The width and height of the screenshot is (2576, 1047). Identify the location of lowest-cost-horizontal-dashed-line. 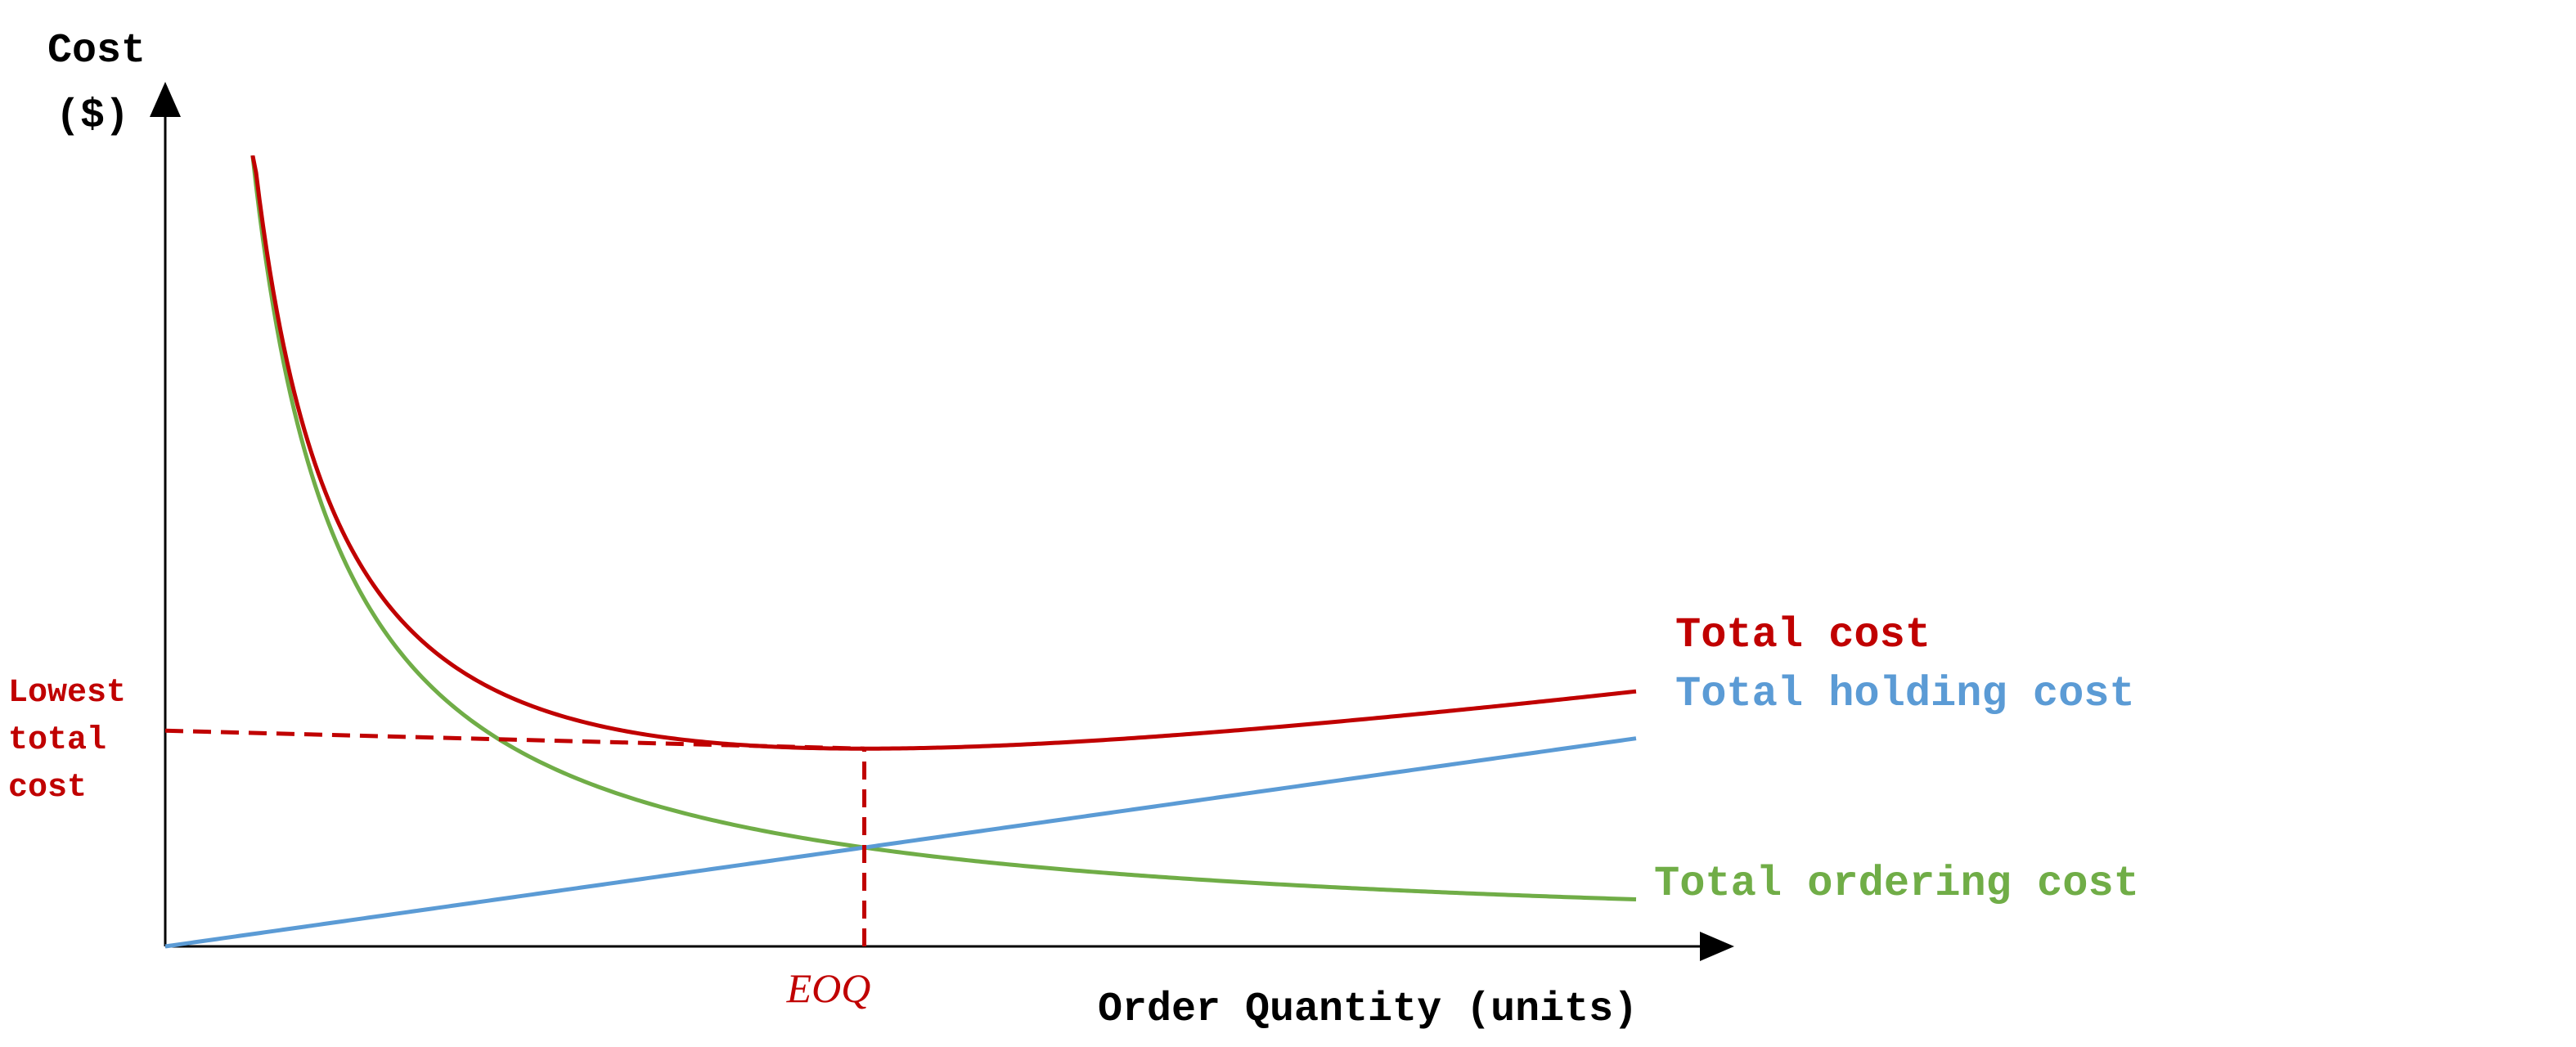
(514, 739).